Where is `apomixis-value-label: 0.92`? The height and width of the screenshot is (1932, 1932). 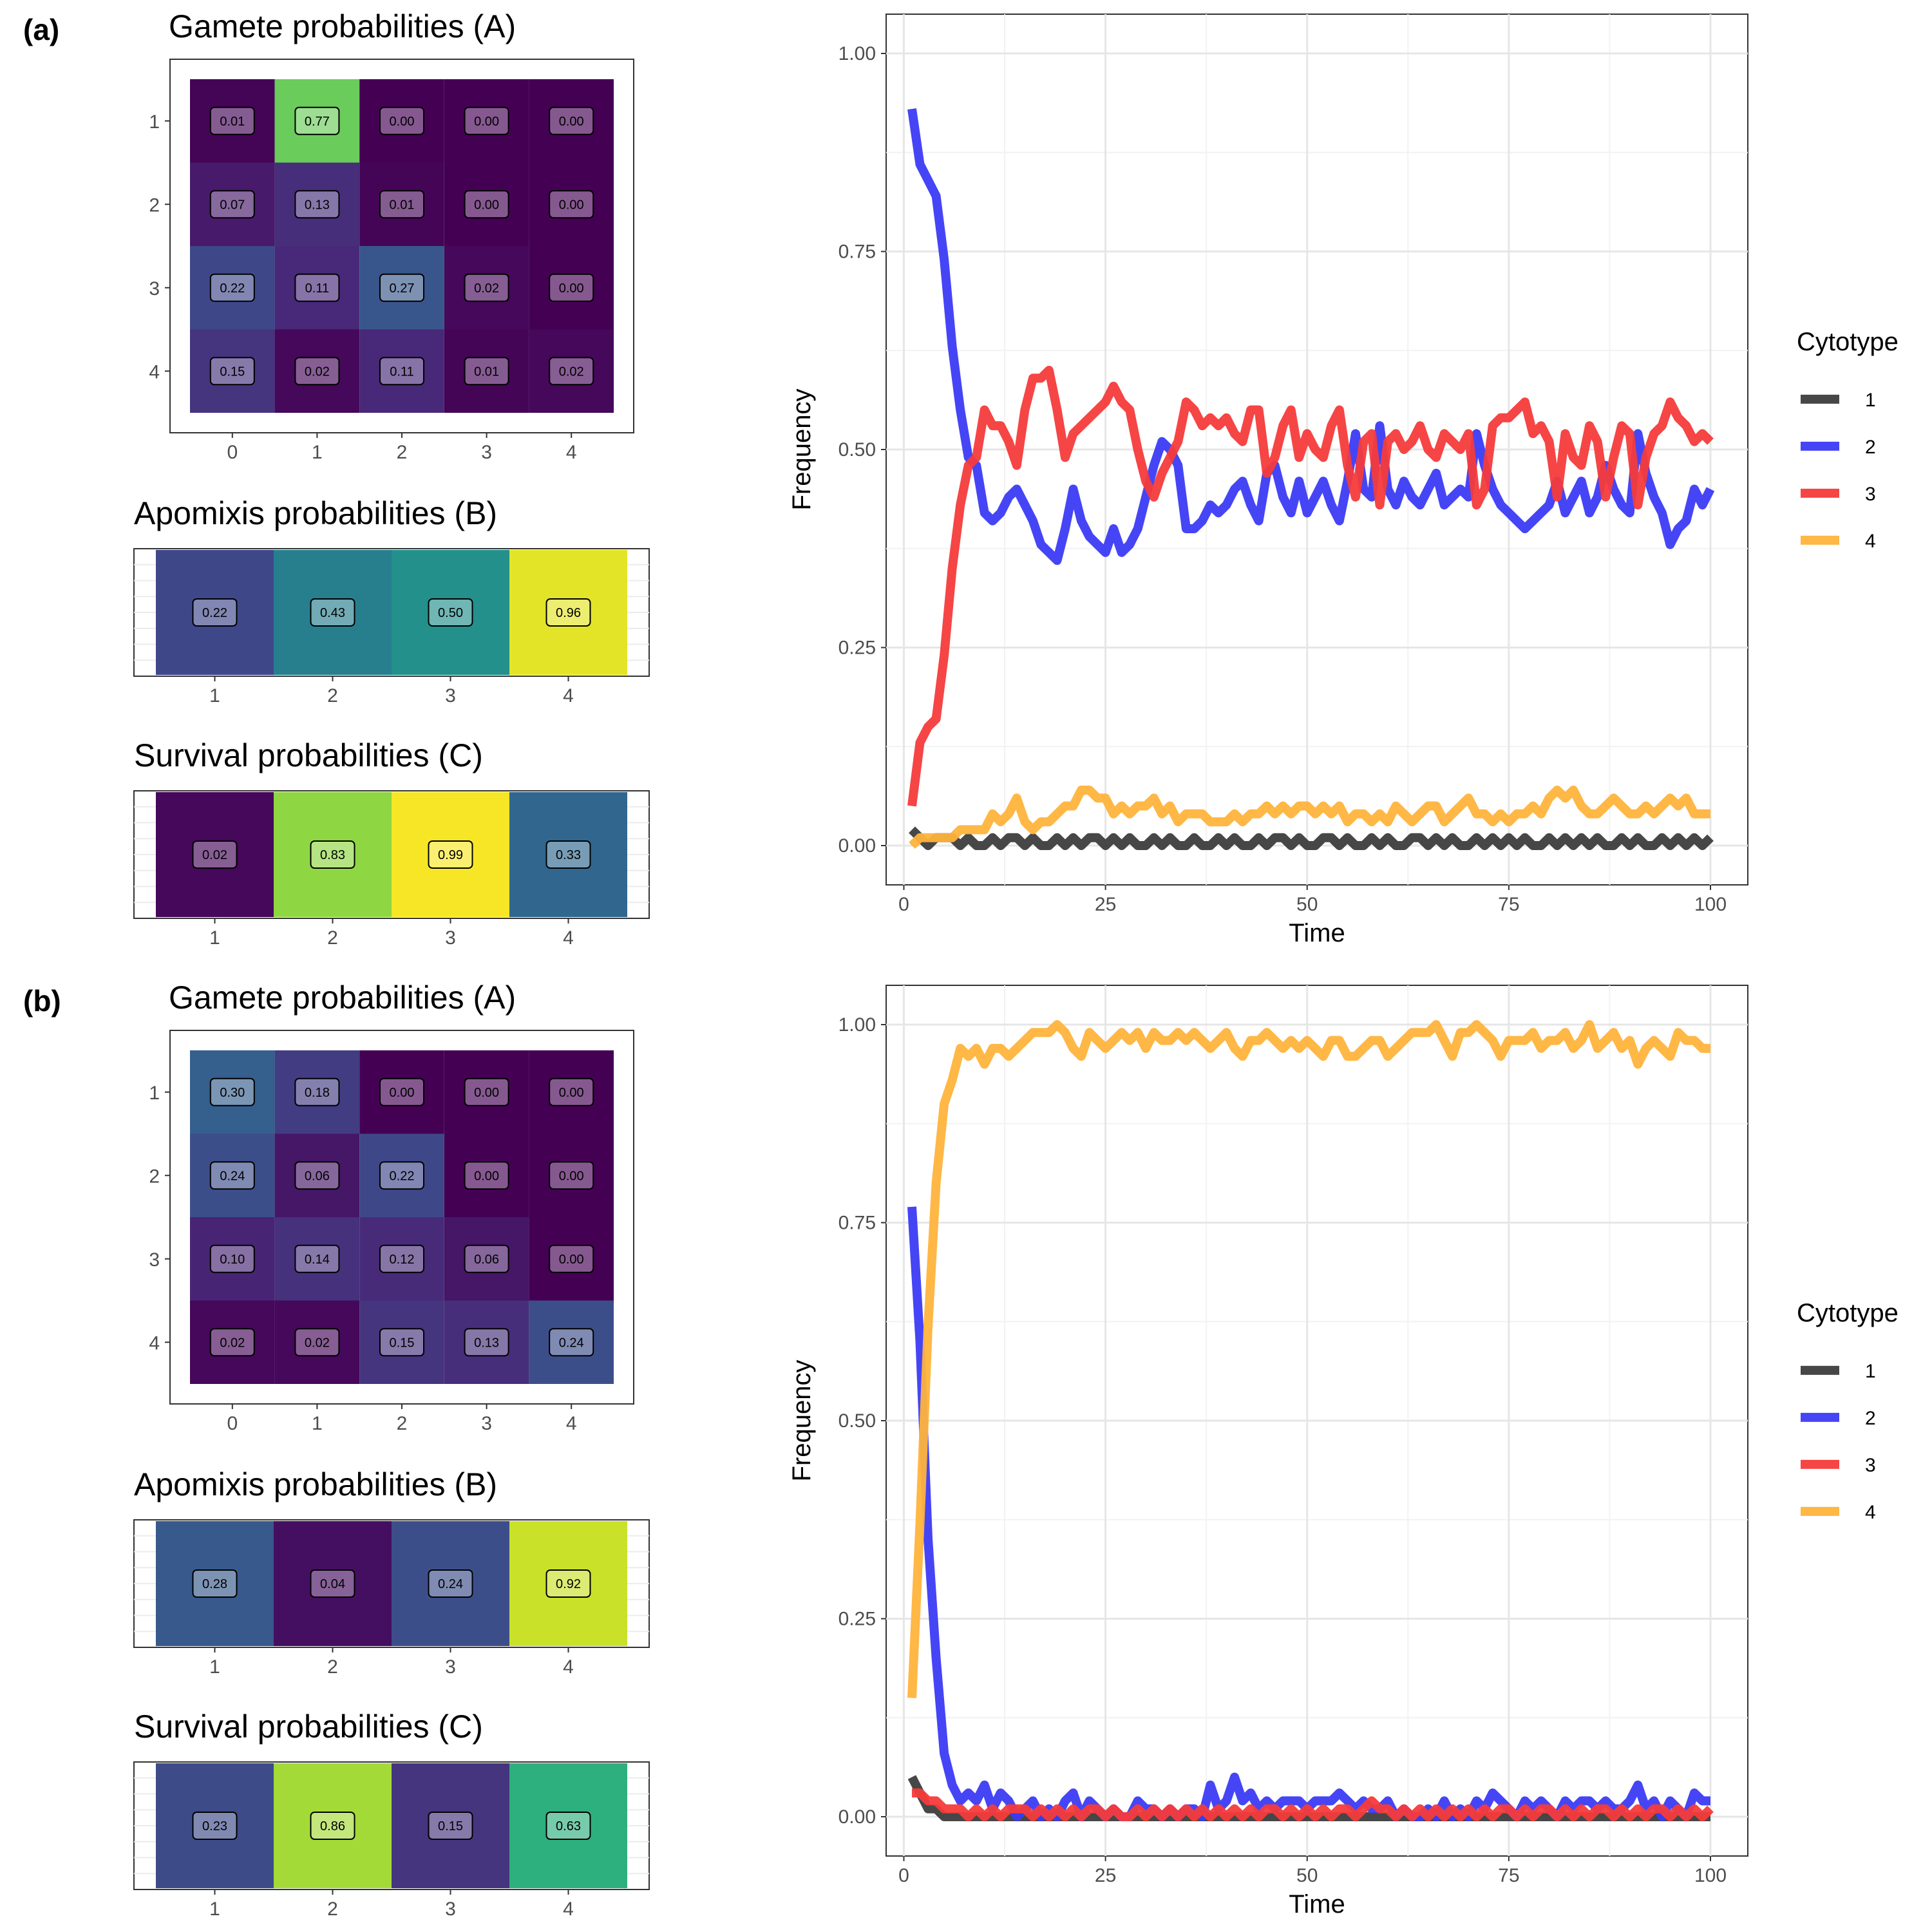 apomixis-value-label: 0.92 is located at coordinates (569, 1584).